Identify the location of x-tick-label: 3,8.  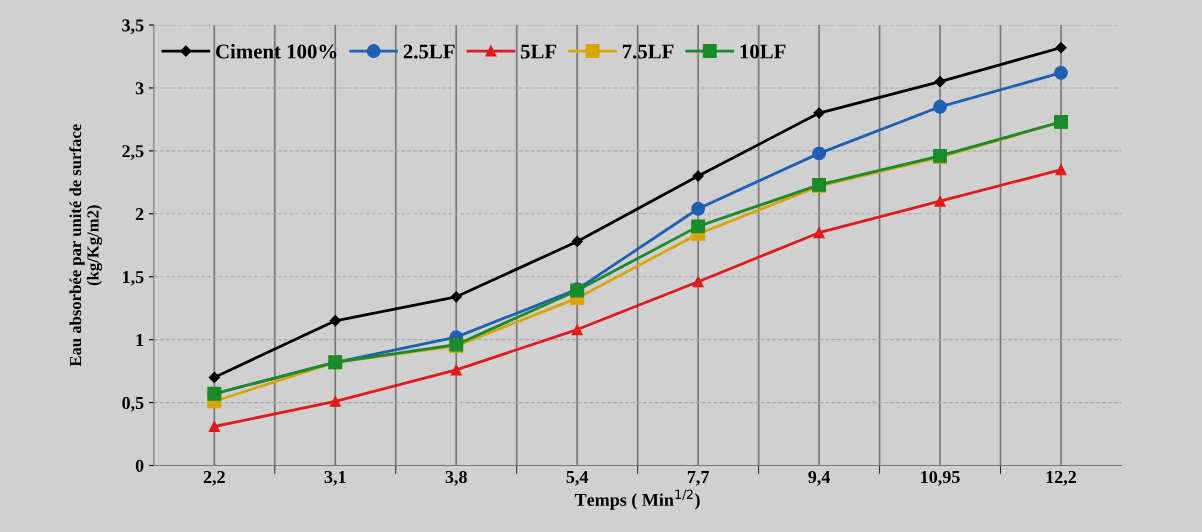
(456, 478).